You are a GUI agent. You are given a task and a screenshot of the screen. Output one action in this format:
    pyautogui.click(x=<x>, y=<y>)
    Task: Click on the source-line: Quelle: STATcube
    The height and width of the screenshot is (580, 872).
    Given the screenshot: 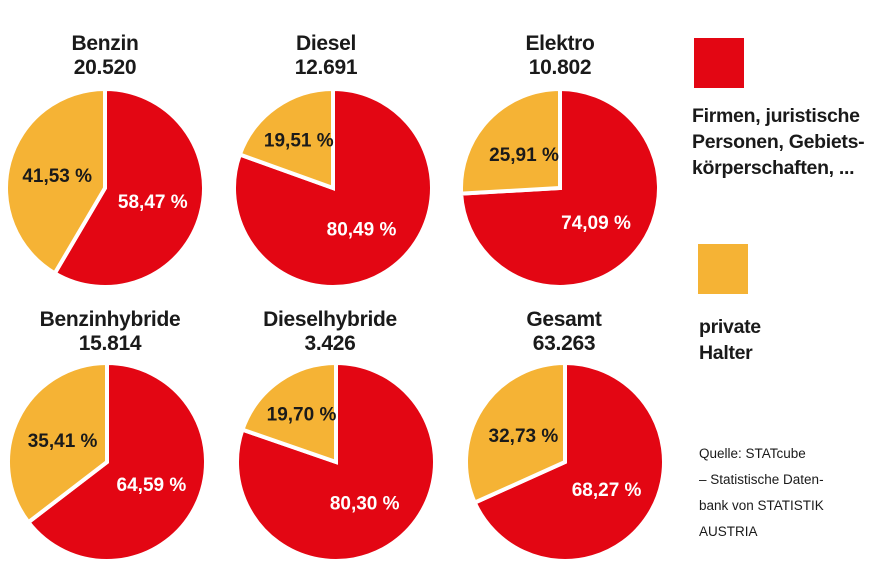 What is the action you would take?
    pyautogui.click(x=752, y=453)
    